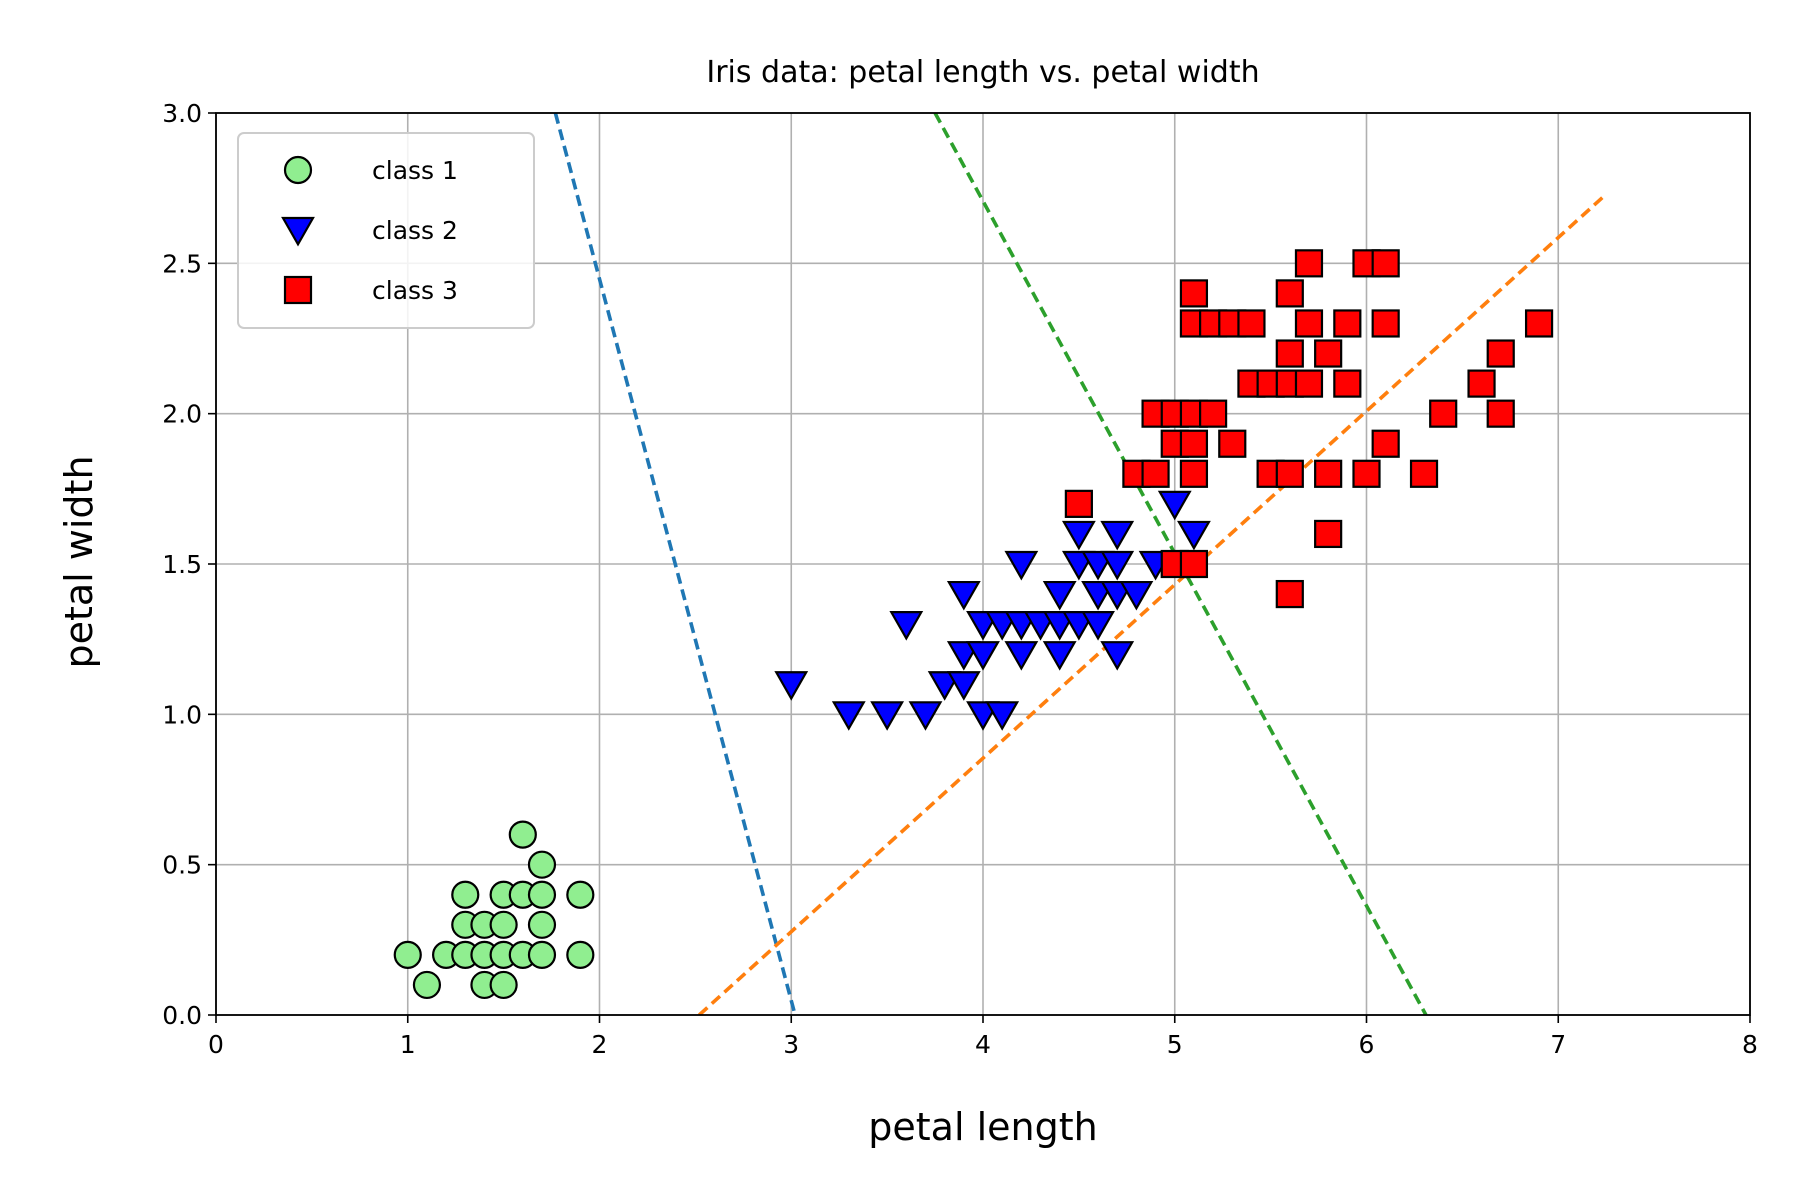 The width and height of the screenshot is (1800, 1200). What do you see at coordinates (982, 72) in the screenshot?
I see `chart-title: Iris data: petal length vs. petal width` at bounding box center [982, 72].